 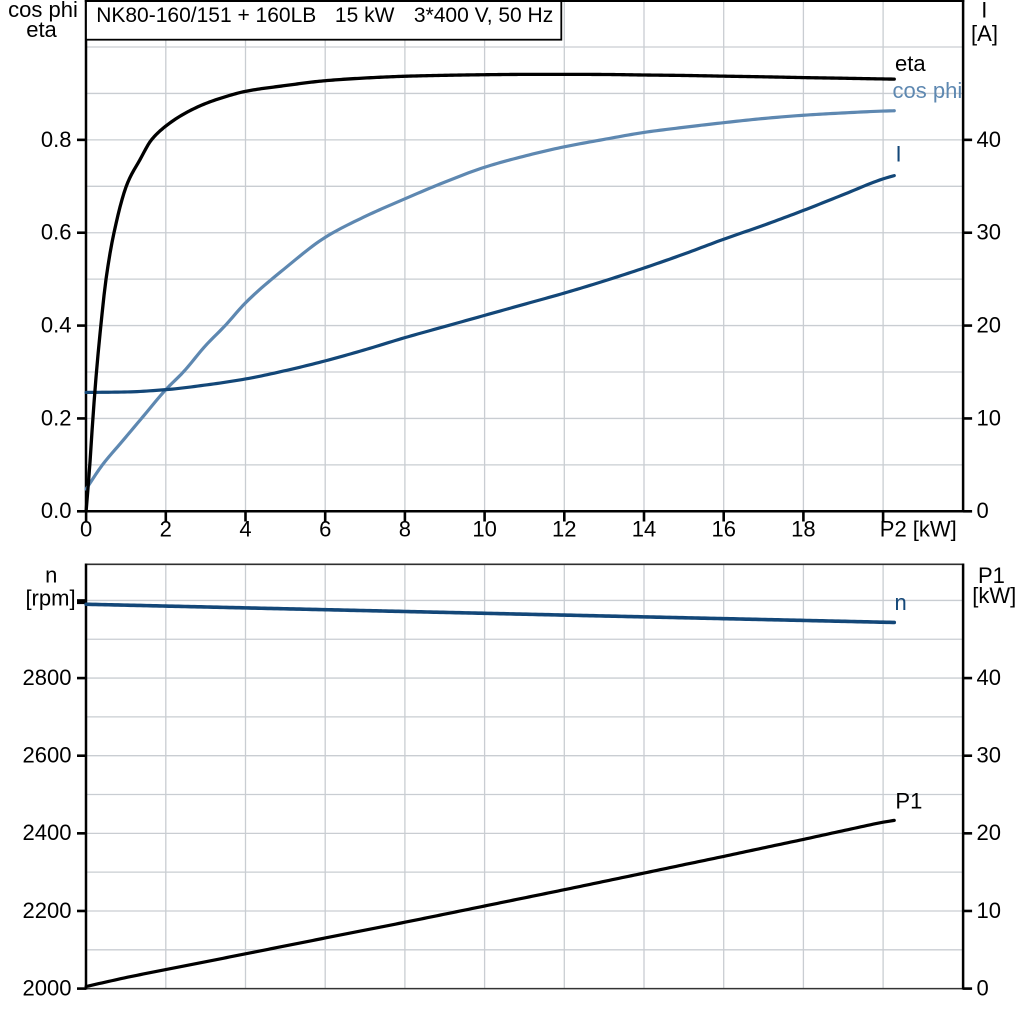 What do you see at coordinates (166, 528) in the screenshot?
I see `svg-text: 2` at bounding box center [166, 528].